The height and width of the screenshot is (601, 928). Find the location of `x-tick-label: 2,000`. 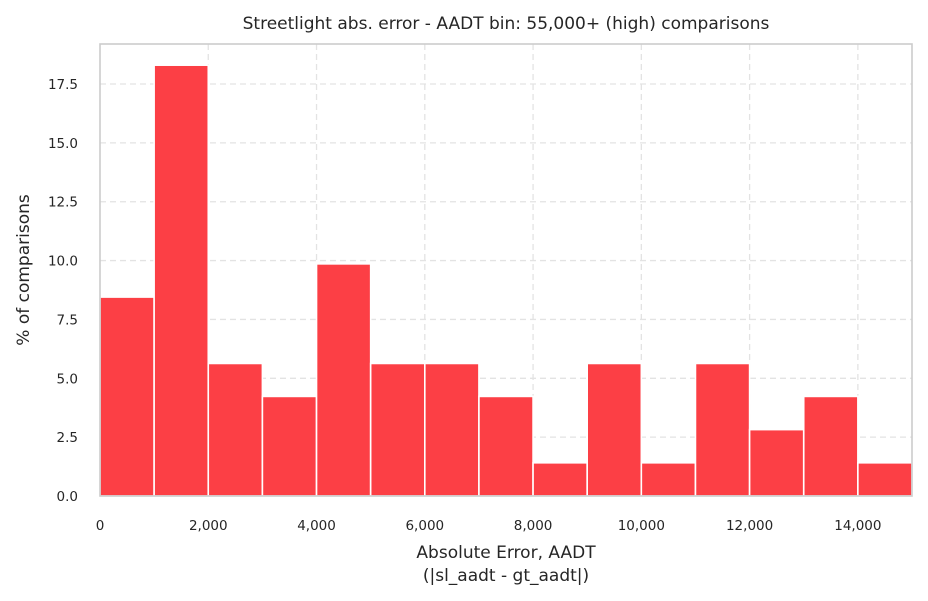

x-tick-label: 2,000 is located at coordinates (208, 526).